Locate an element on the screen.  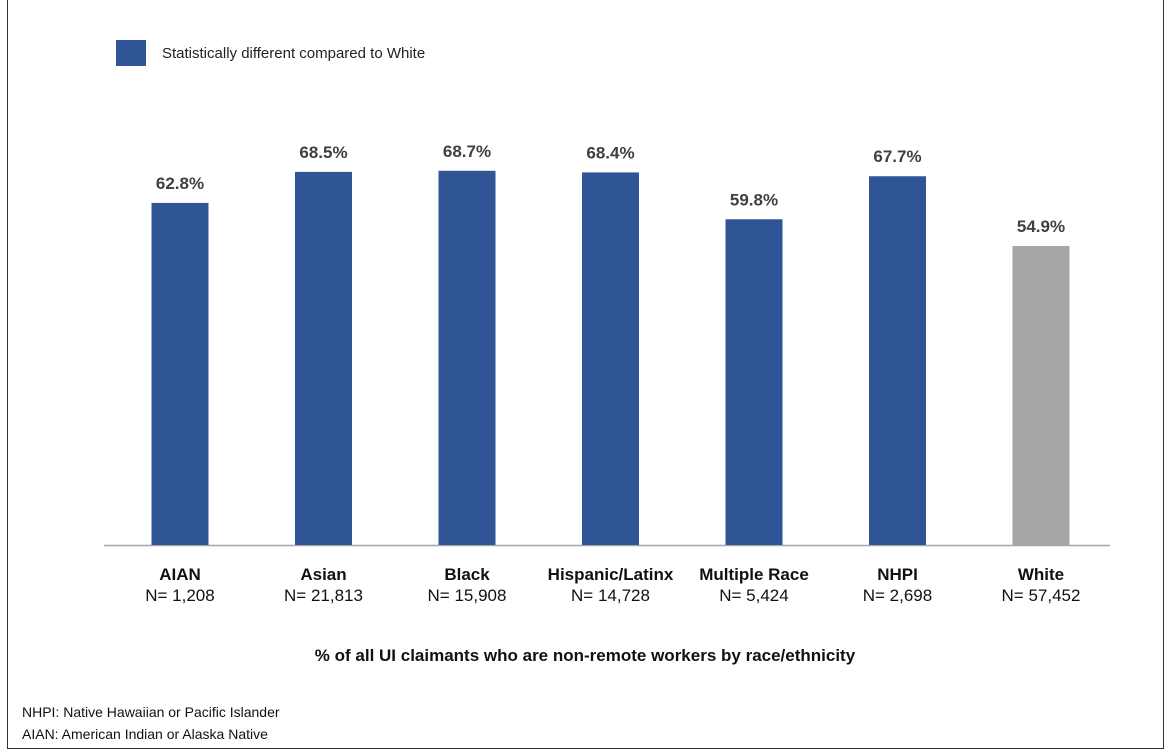
category-label: Multiple Race is located at coordinates (754, 574).